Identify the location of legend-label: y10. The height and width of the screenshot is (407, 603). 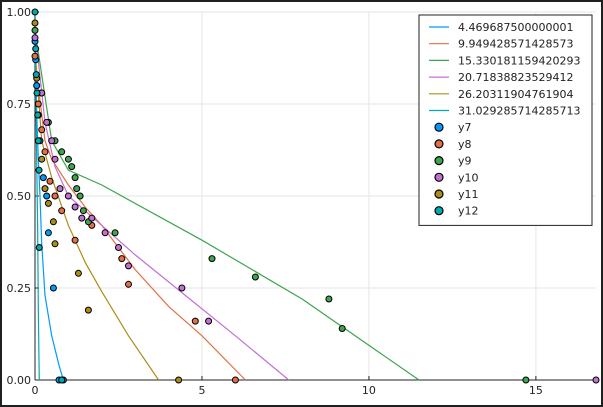
(468, 177).